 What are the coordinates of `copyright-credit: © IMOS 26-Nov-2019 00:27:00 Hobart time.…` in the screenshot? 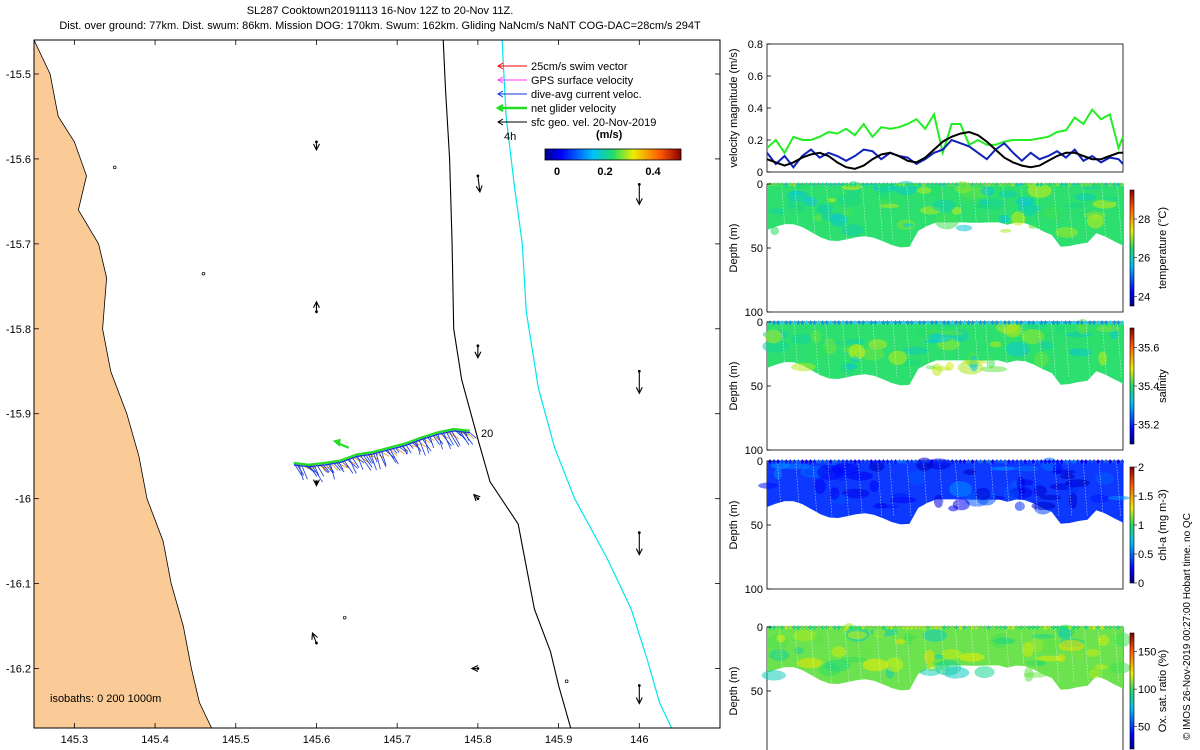 It's located at (1187, 626).